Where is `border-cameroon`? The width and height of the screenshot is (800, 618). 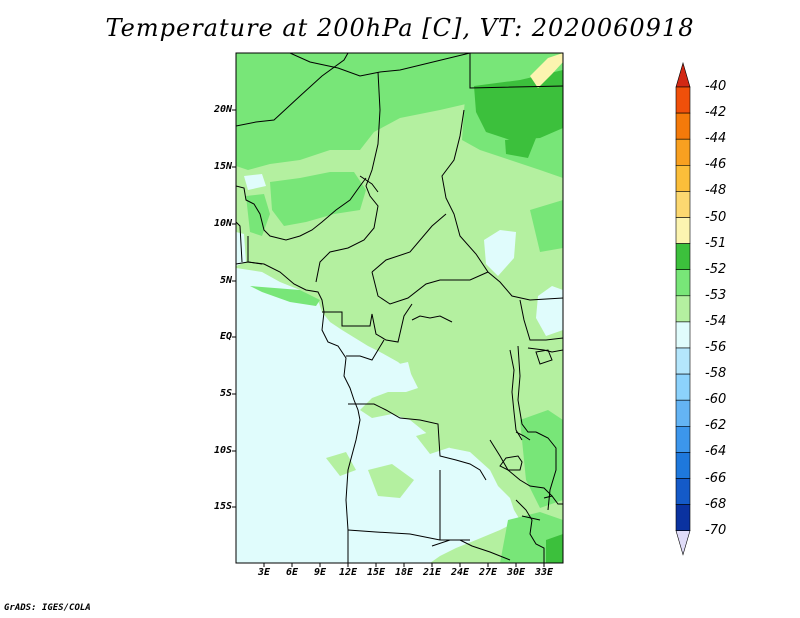
border-cameroon is located at coordinates (255, 250).